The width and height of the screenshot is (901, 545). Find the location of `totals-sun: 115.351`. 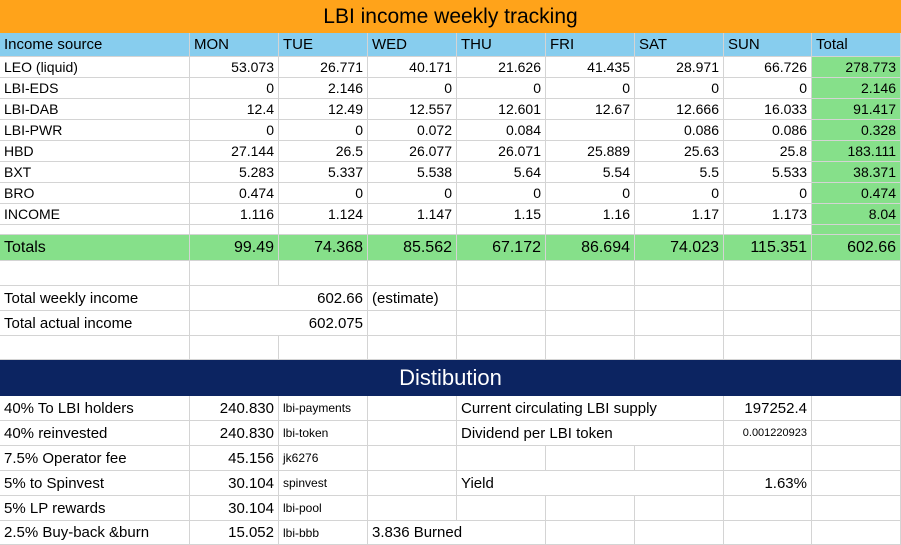

totals-sun: 115.351 is located at coordinates (768, 248).